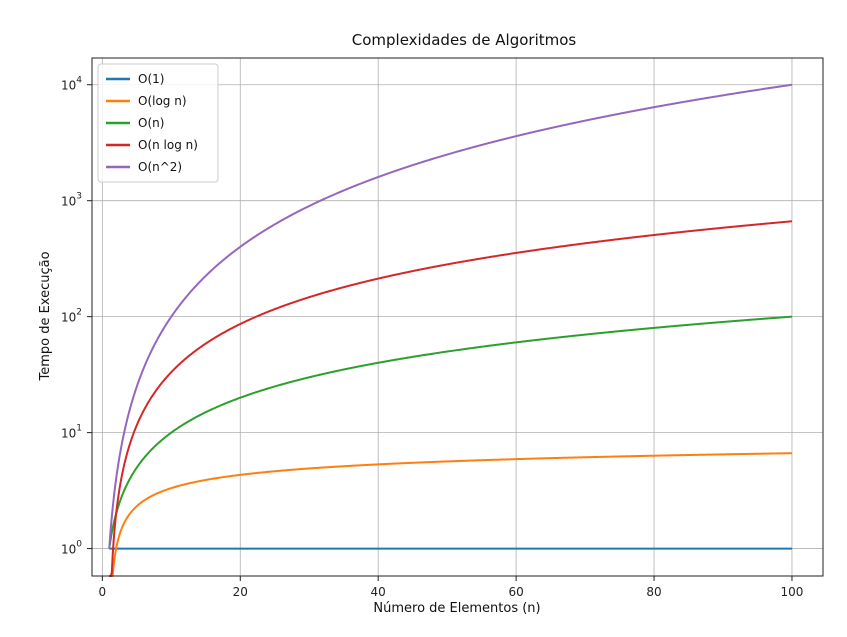 The image size is (847, 637). What do you see at coordinates (162, 101) in the screenshot?
I see `legend-label: O(log n)` at bounding box center [162, 101].